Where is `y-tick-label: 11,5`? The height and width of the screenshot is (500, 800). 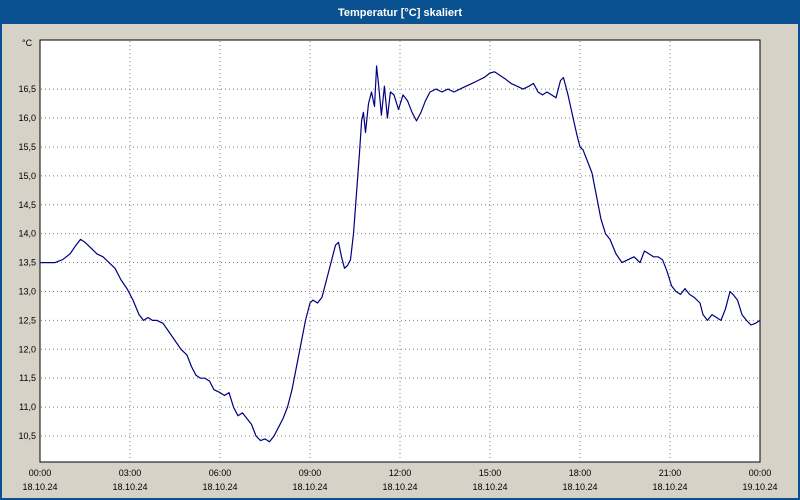 y-tick-label: 11,5 is located at coordinates (27, 378).